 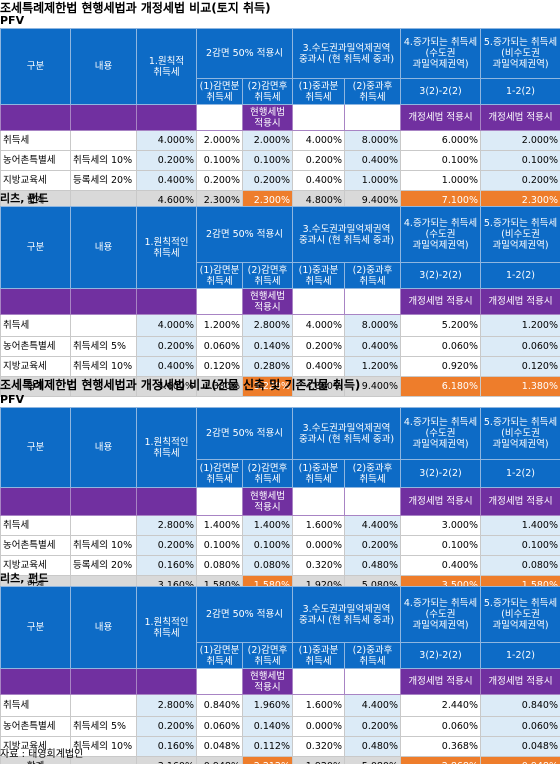 I want to click on cell-gubun: 지방교육세, so click(x=35, y=366).